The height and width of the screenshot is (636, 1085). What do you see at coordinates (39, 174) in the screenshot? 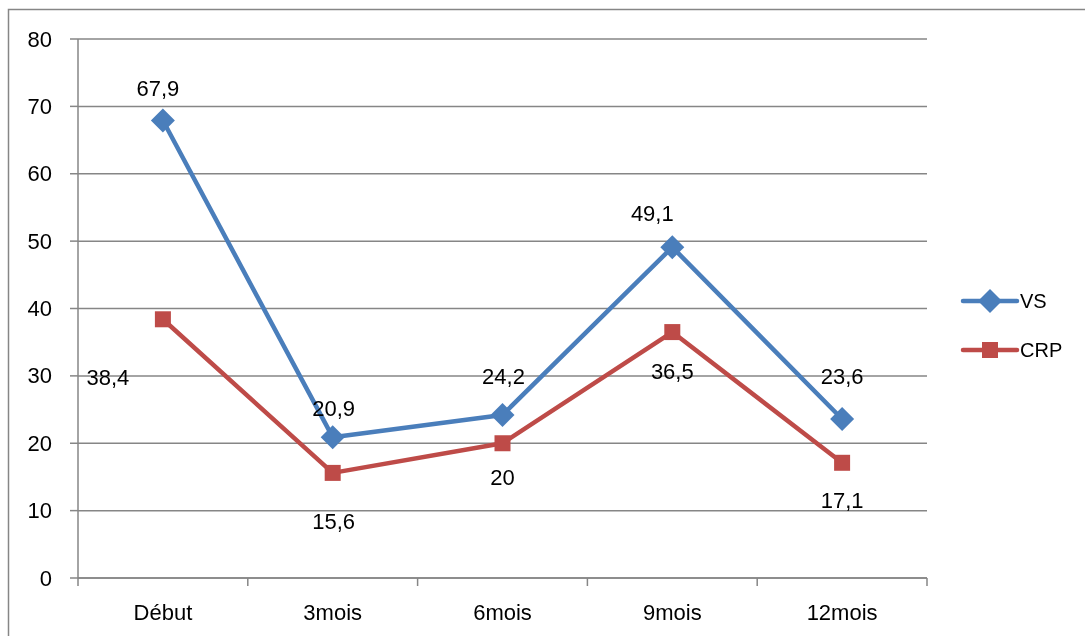
I see `y-tick-label: 60` at bounding box center [39, 174].